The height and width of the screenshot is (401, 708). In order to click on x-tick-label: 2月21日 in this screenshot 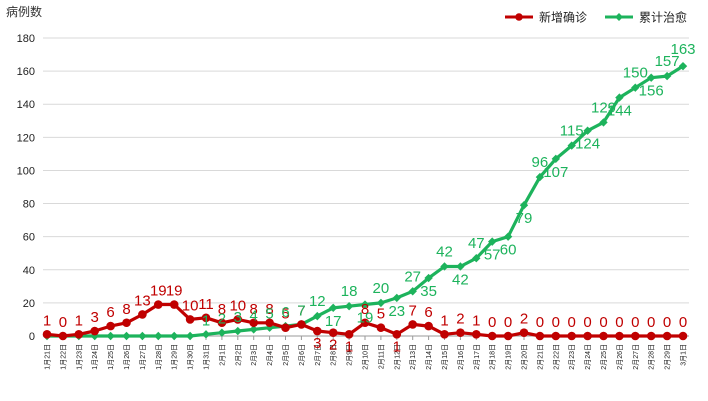, I will do `click(540, 357)`.